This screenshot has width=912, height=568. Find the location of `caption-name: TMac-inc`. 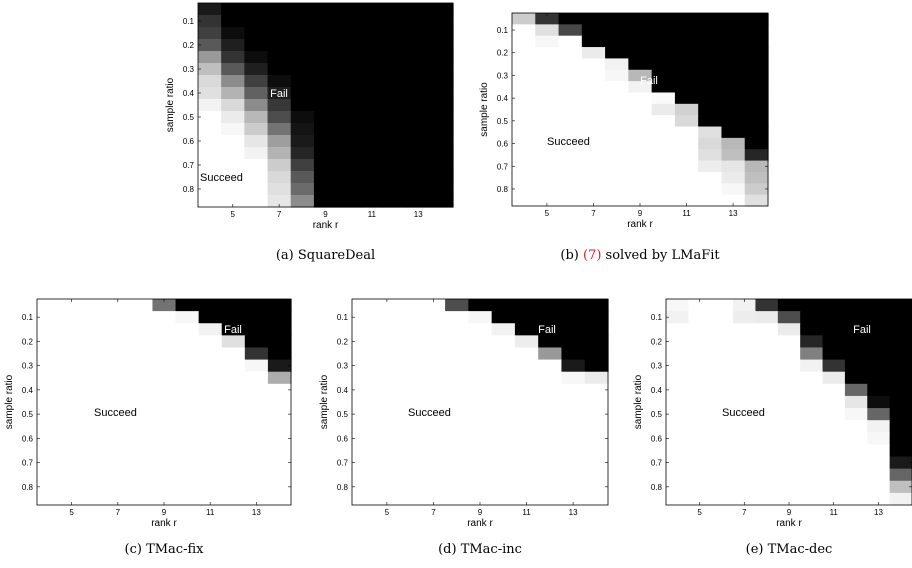

caption-name: TMac-inc is located at coordinates (491, 549).